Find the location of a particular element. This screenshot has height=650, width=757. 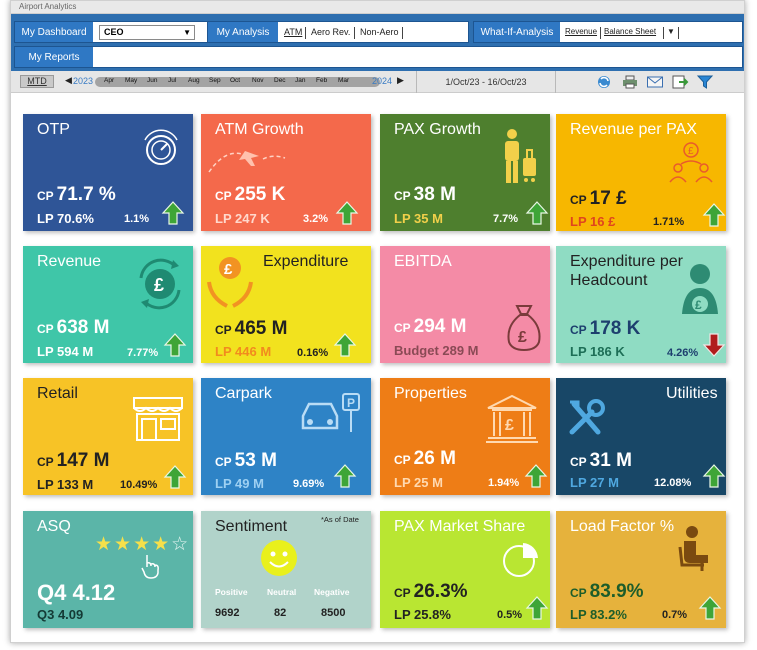

year-end: 2024 is located at coordinates (382, 81).